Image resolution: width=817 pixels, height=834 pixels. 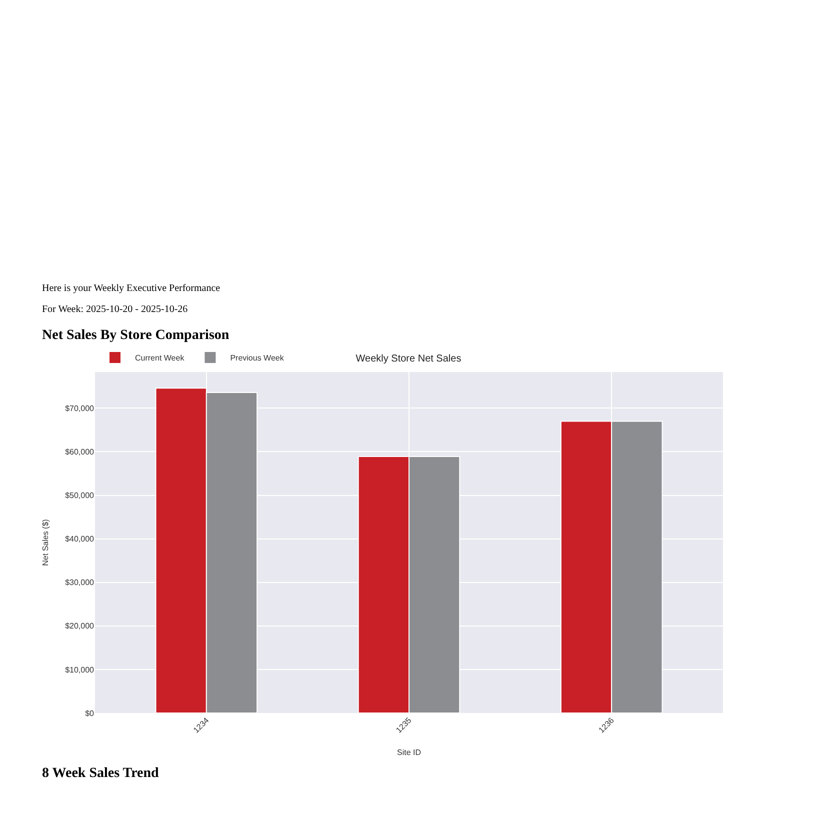 I want to click on y-axis-title: Net Sales ($), so click(x=45, y=542).